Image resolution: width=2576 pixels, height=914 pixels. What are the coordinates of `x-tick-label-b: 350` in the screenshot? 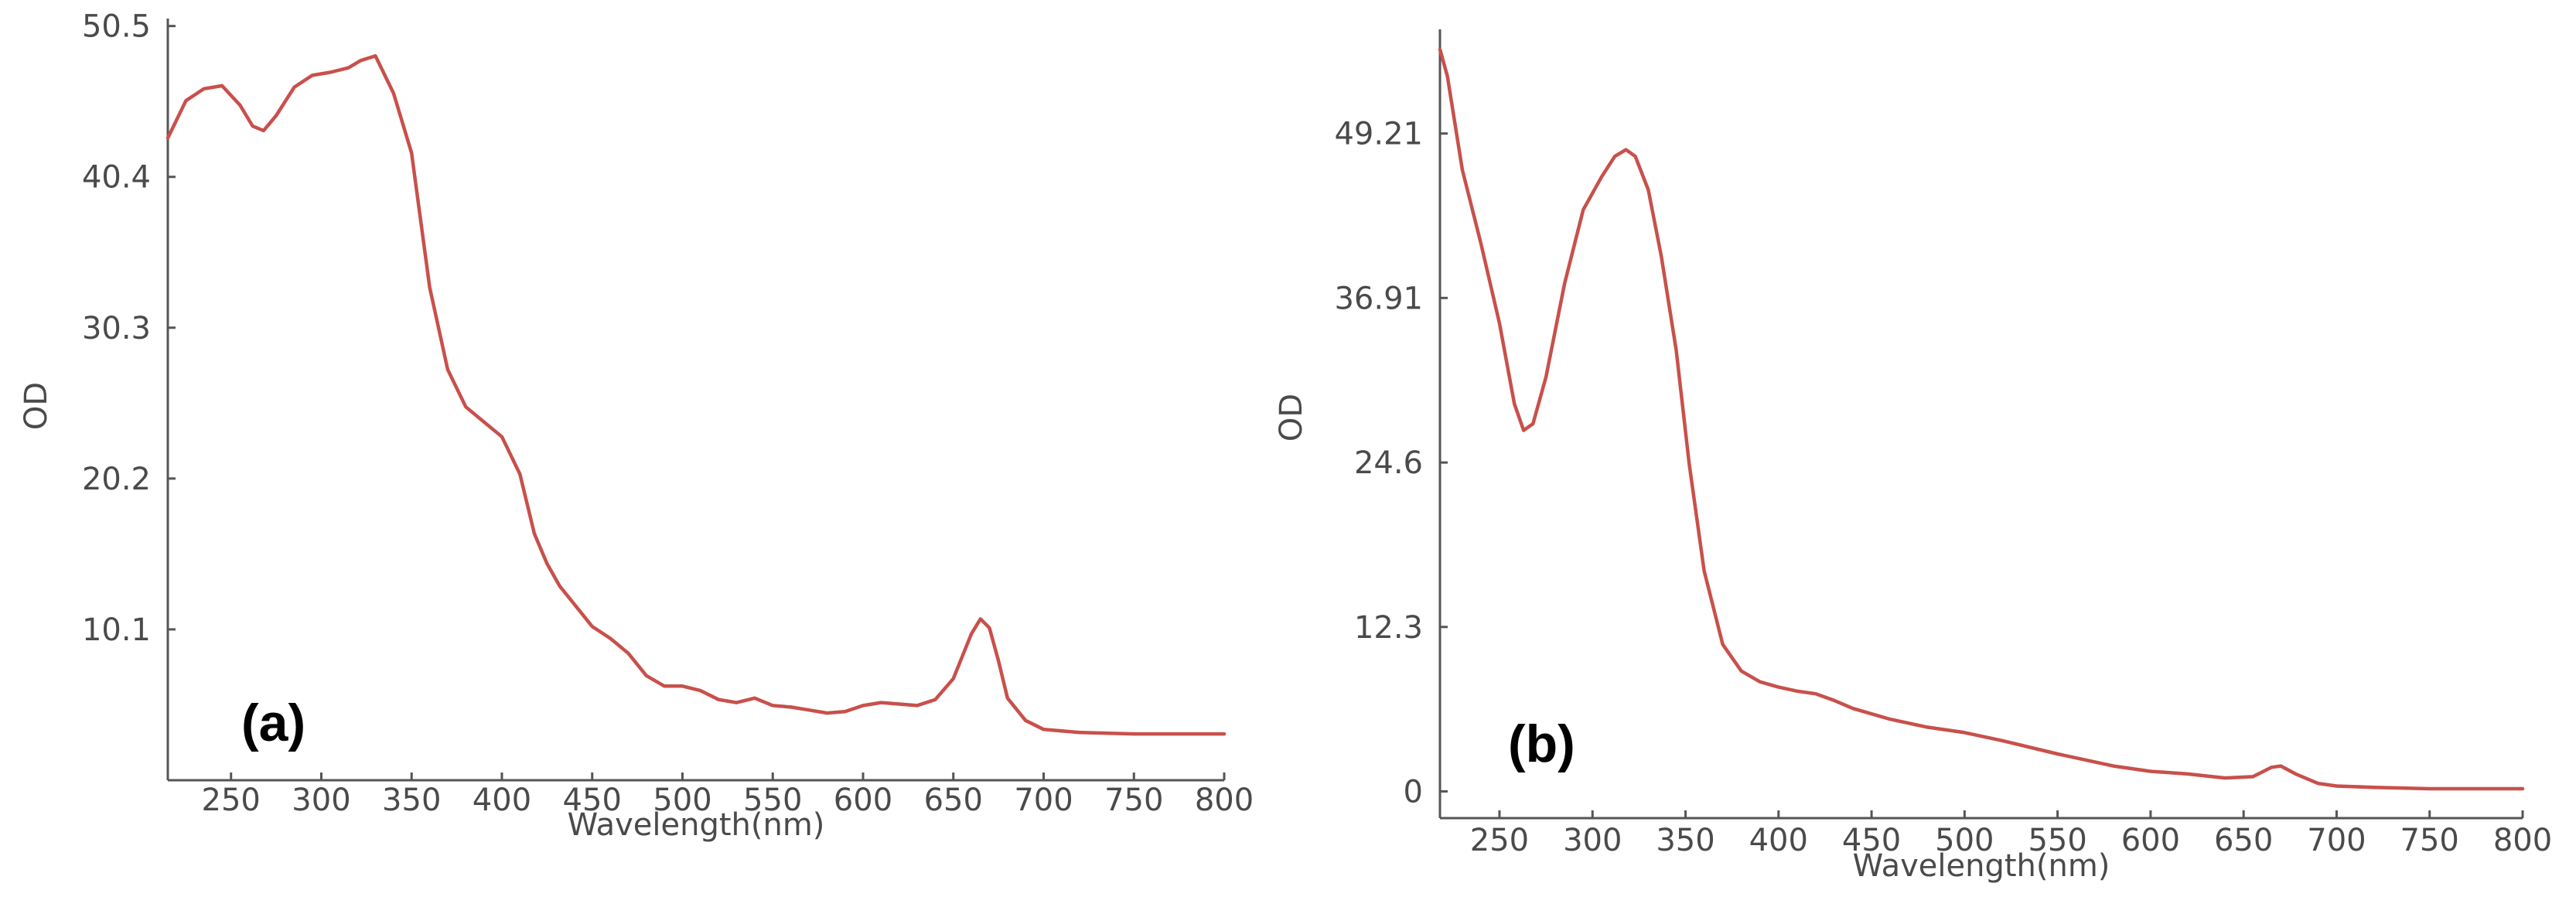 It's located at (1685, 840).